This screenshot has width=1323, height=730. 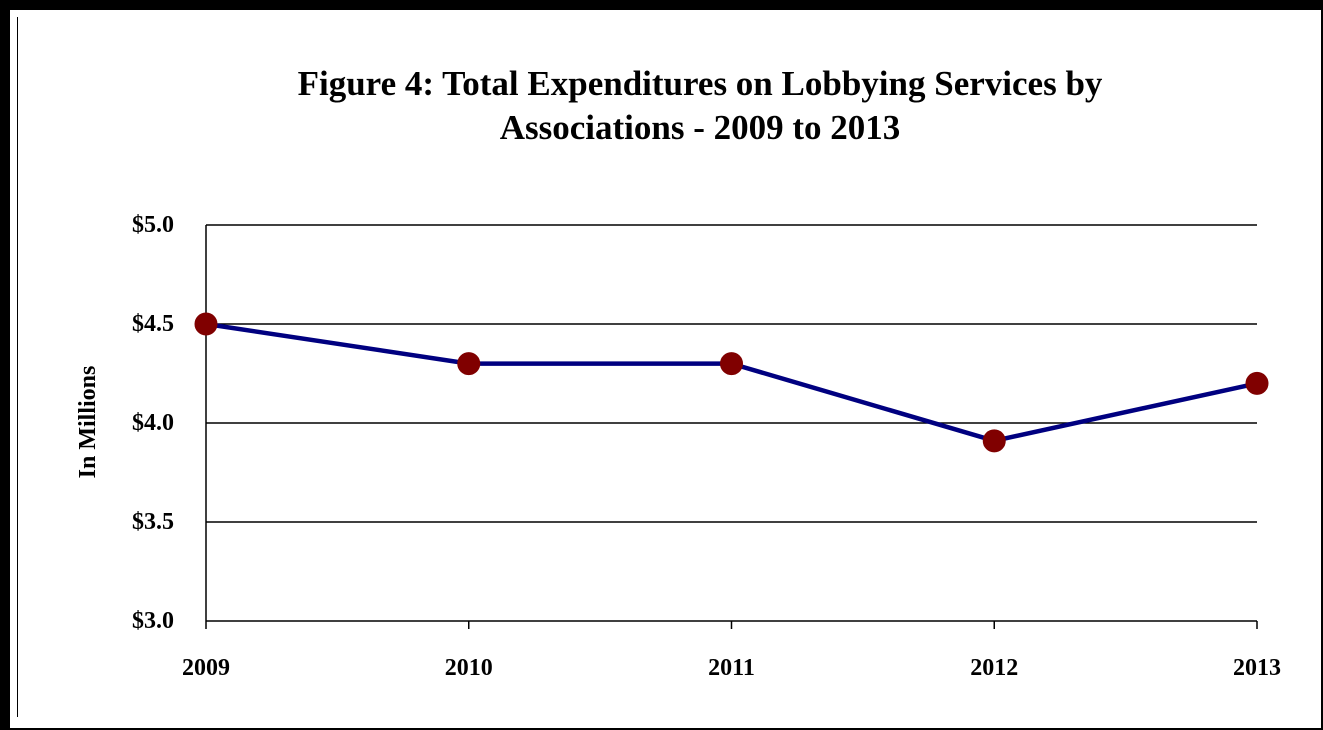 What do you see at coordinates (17, 367) in the screenshot?
I see `frame-inner-line` at bounding box center [17, 367].